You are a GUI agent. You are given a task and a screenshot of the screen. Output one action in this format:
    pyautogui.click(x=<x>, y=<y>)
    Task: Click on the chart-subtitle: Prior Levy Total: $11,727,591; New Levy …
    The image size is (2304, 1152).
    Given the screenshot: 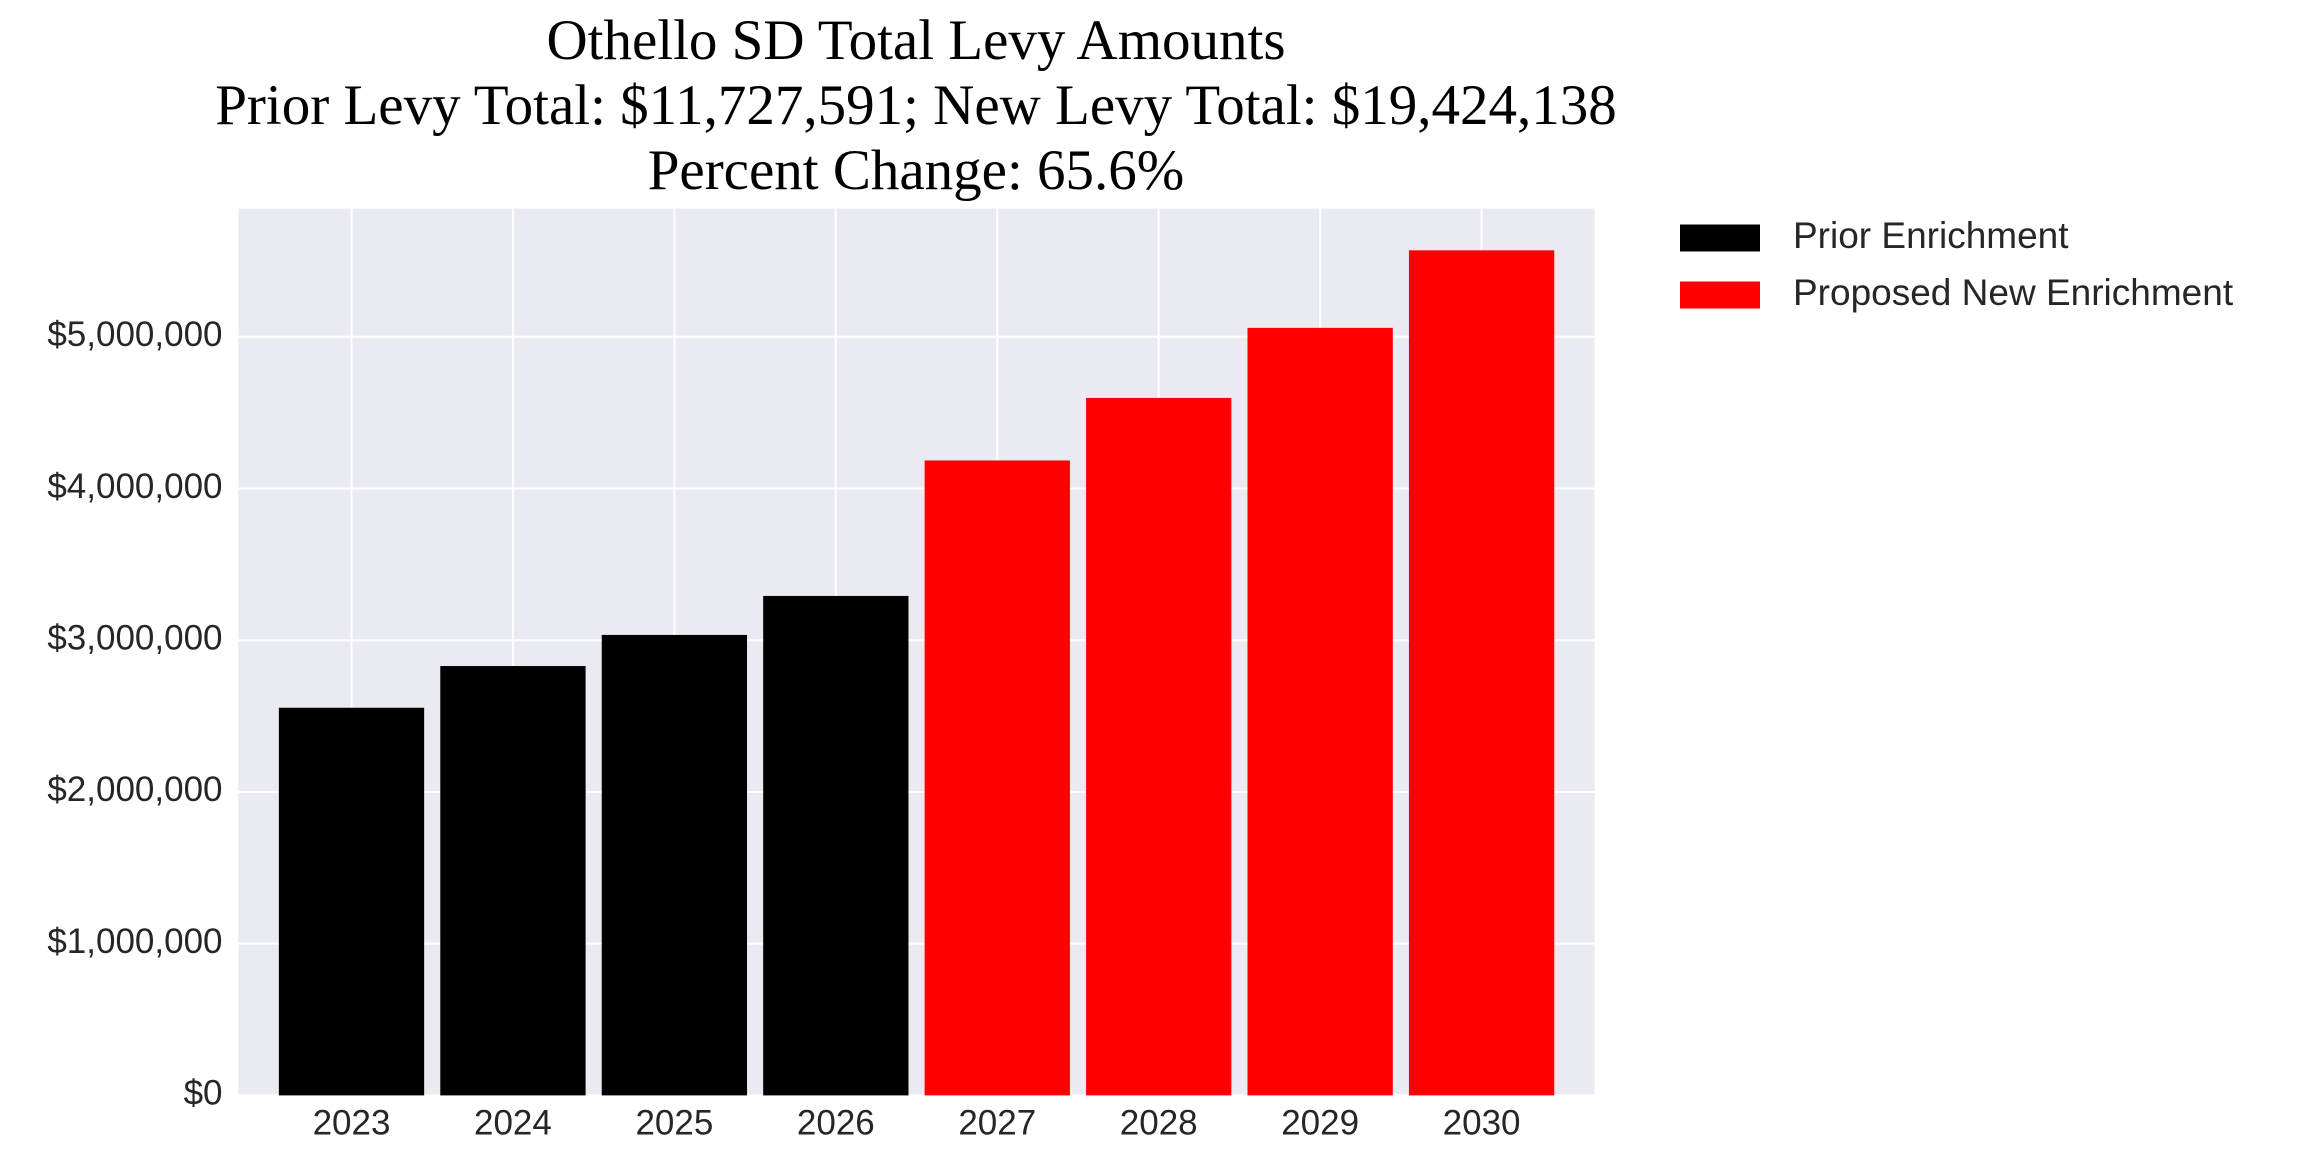 What is the action you would take?
    pyautogui.click(x=916, y=105)
    